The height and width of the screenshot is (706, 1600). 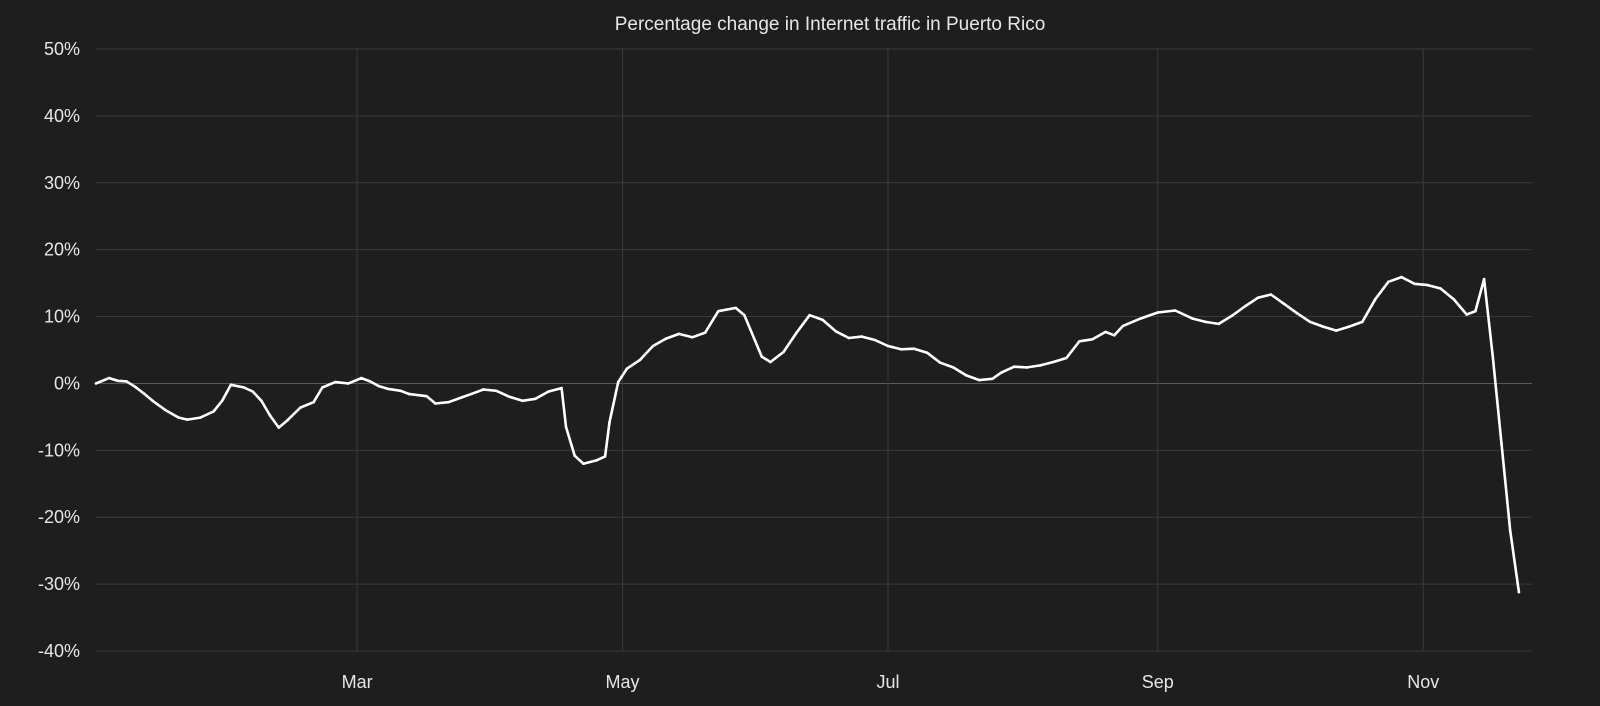 I want to click on y-tick-label: 40%, so click(x=62, y=116).